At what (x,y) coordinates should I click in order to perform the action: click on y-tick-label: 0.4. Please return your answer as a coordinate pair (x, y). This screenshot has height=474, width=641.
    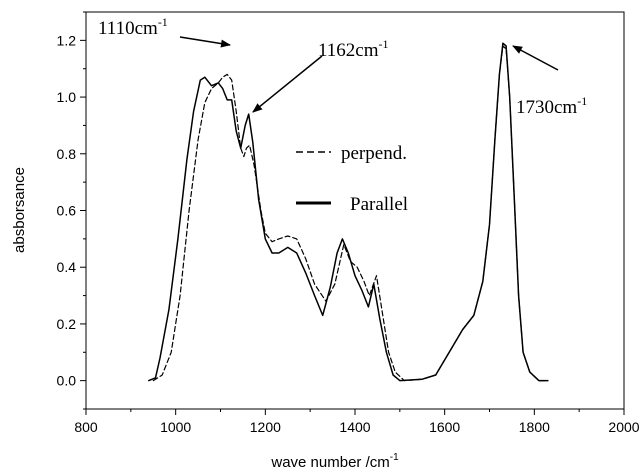
    Looking at the image, I should click on (67, 267).